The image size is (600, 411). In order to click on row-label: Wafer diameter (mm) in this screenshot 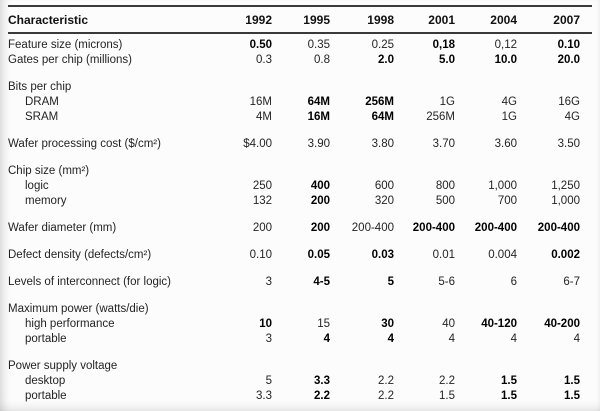, I will do `click(62, 228)`.